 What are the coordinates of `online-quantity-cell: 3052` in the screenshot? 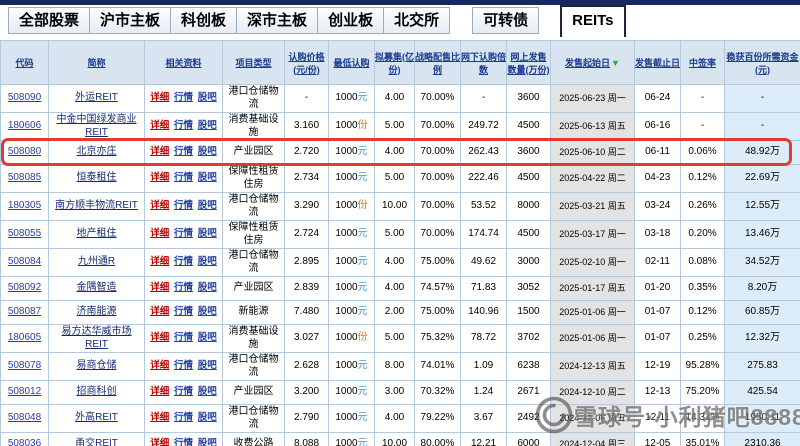 It's located at (528, 288).